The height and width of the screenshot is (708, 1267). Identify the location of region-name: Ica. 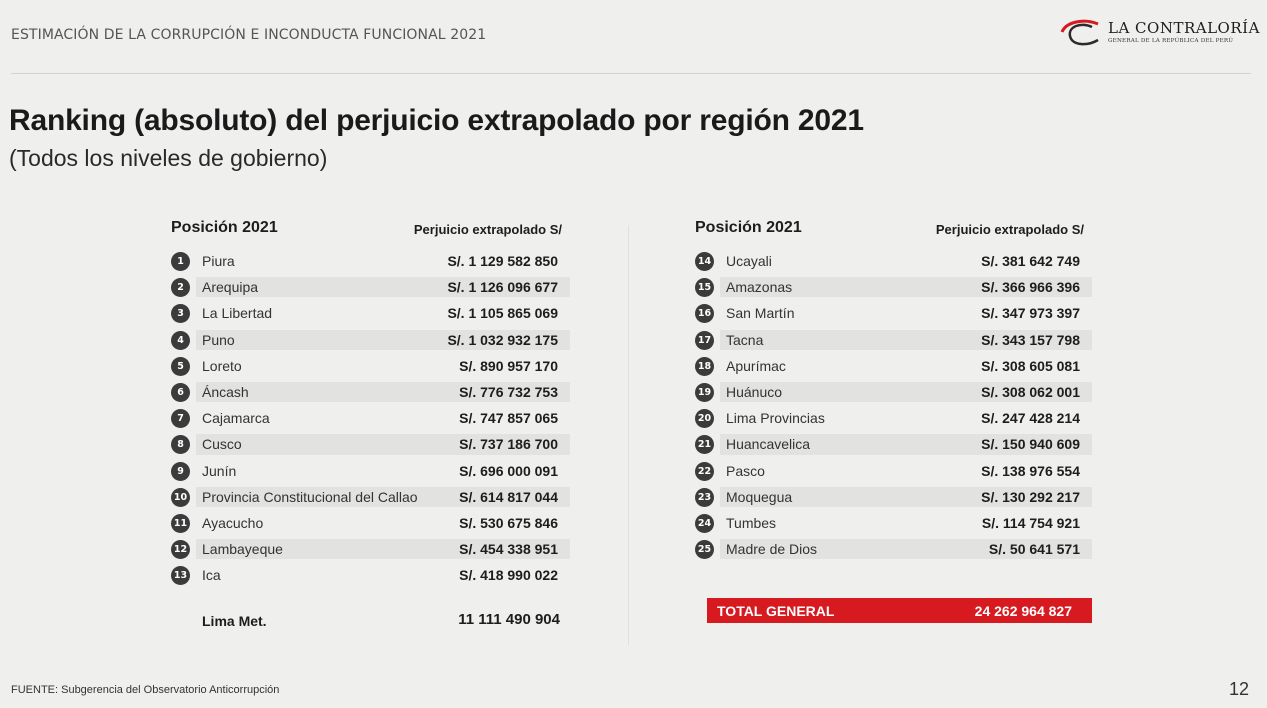
(211, 575).